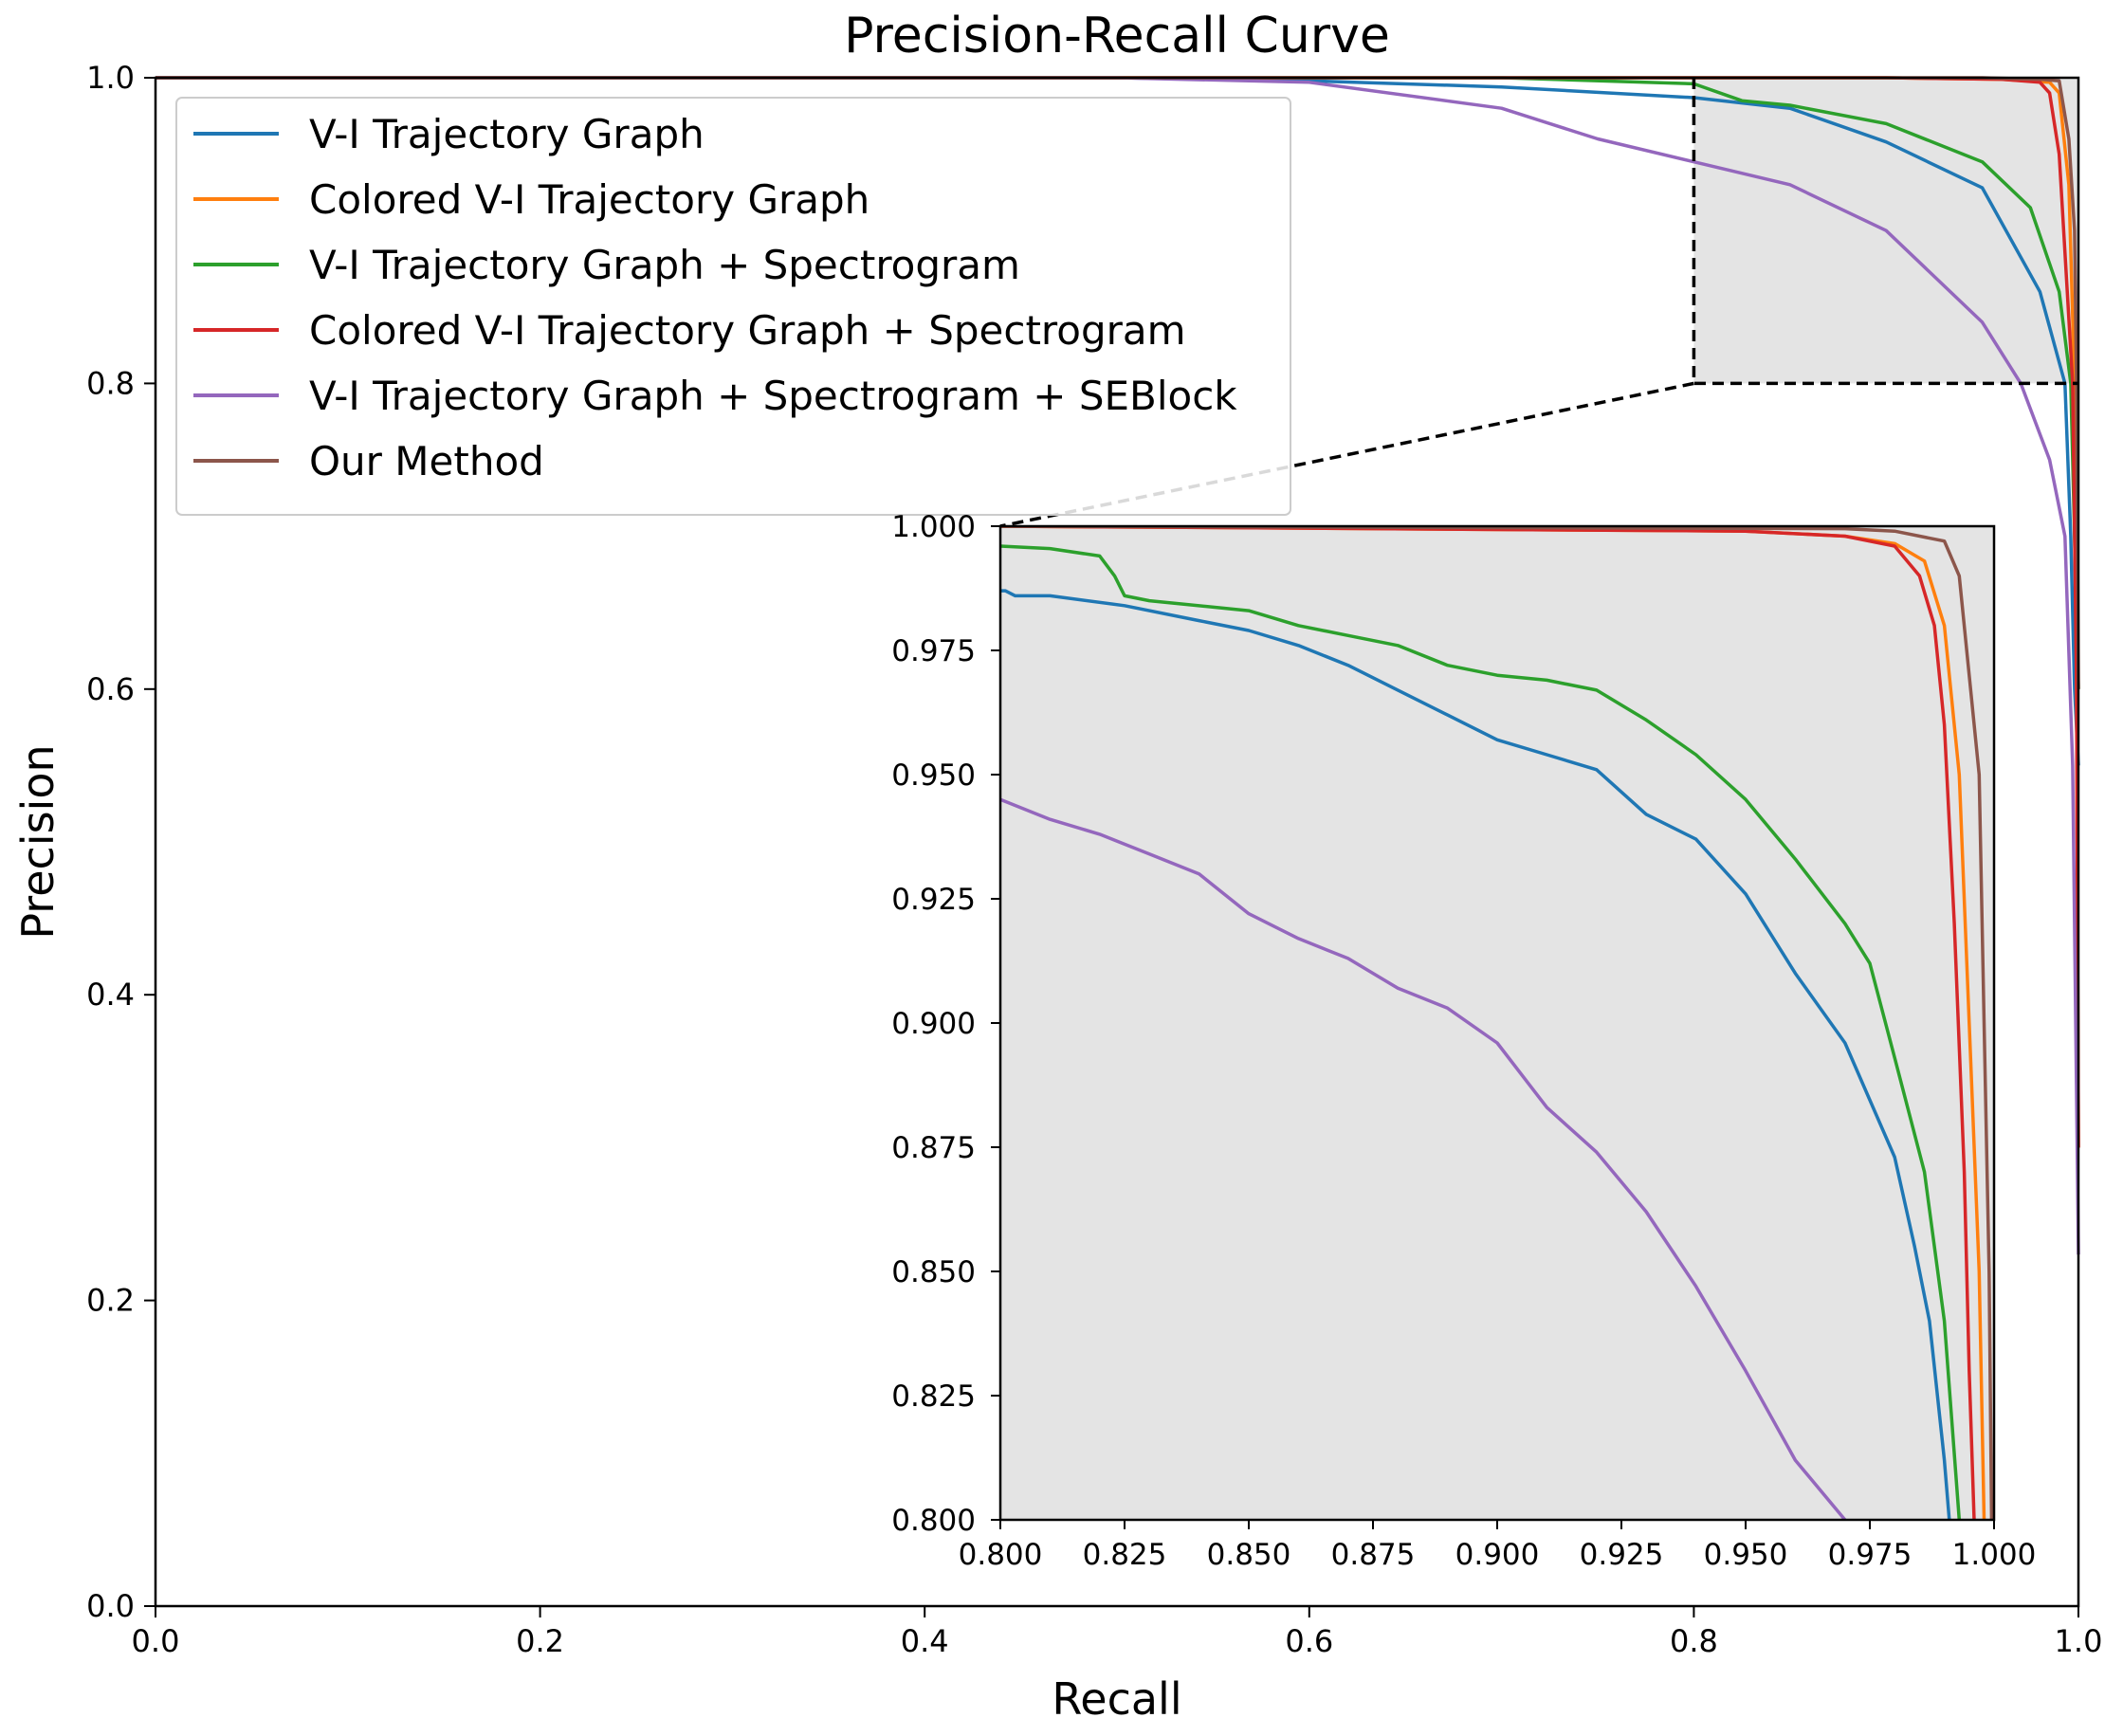  What do you see at coordinates (110, 1301) in the screenshot?
I see `y-tick-label: 0.2` at bounding box center [110, 1301].